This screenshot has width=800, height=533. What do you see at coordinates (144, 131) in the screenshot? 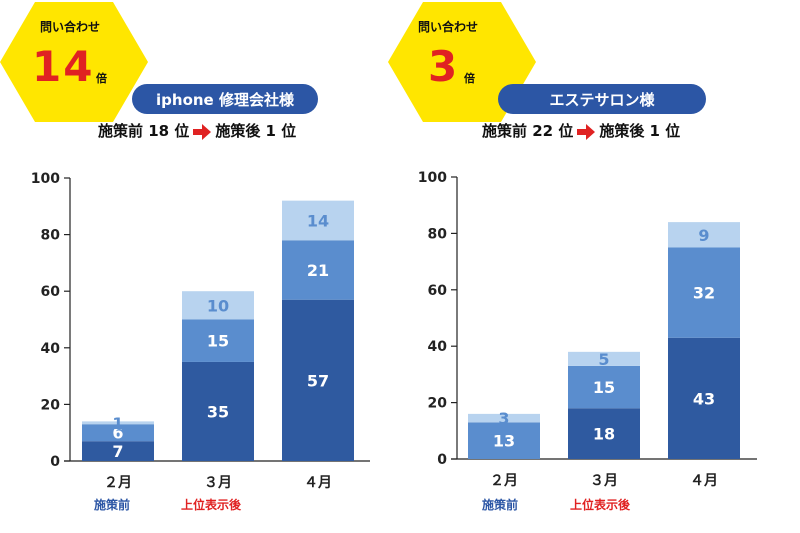
I see `rank-before: 施策前 18 位` at bounding box center [144, 131].